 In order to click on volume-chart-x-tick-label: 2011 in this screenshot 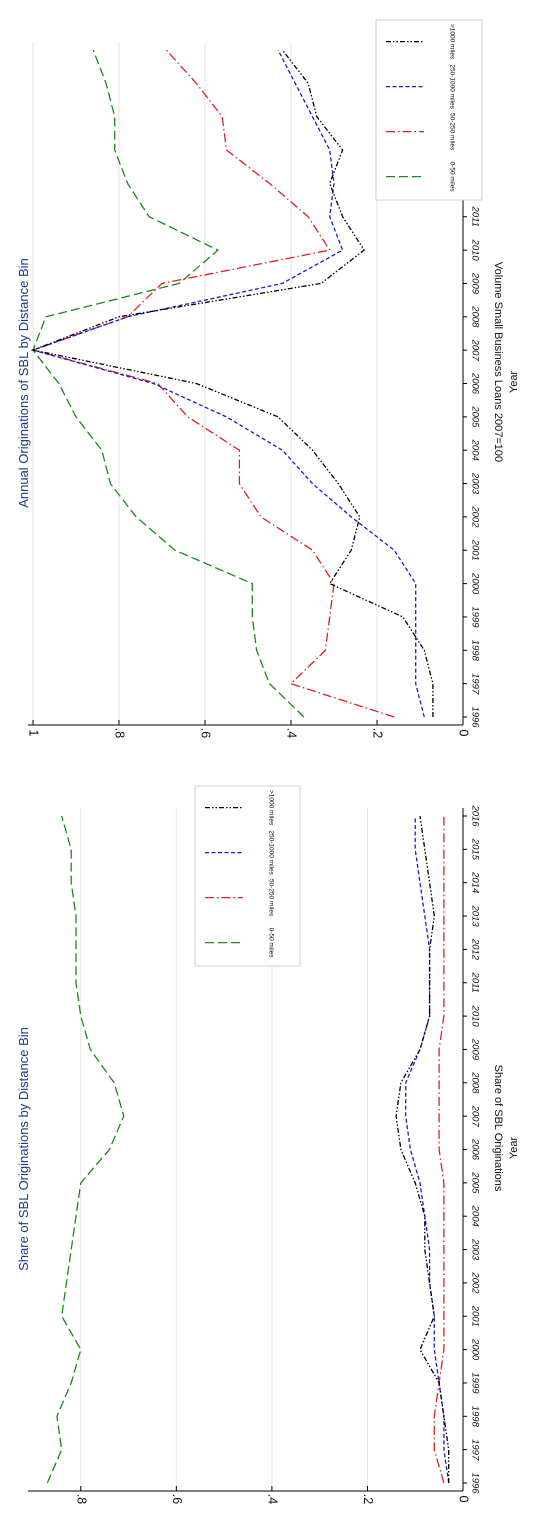, I will do `click(474, 216)`.